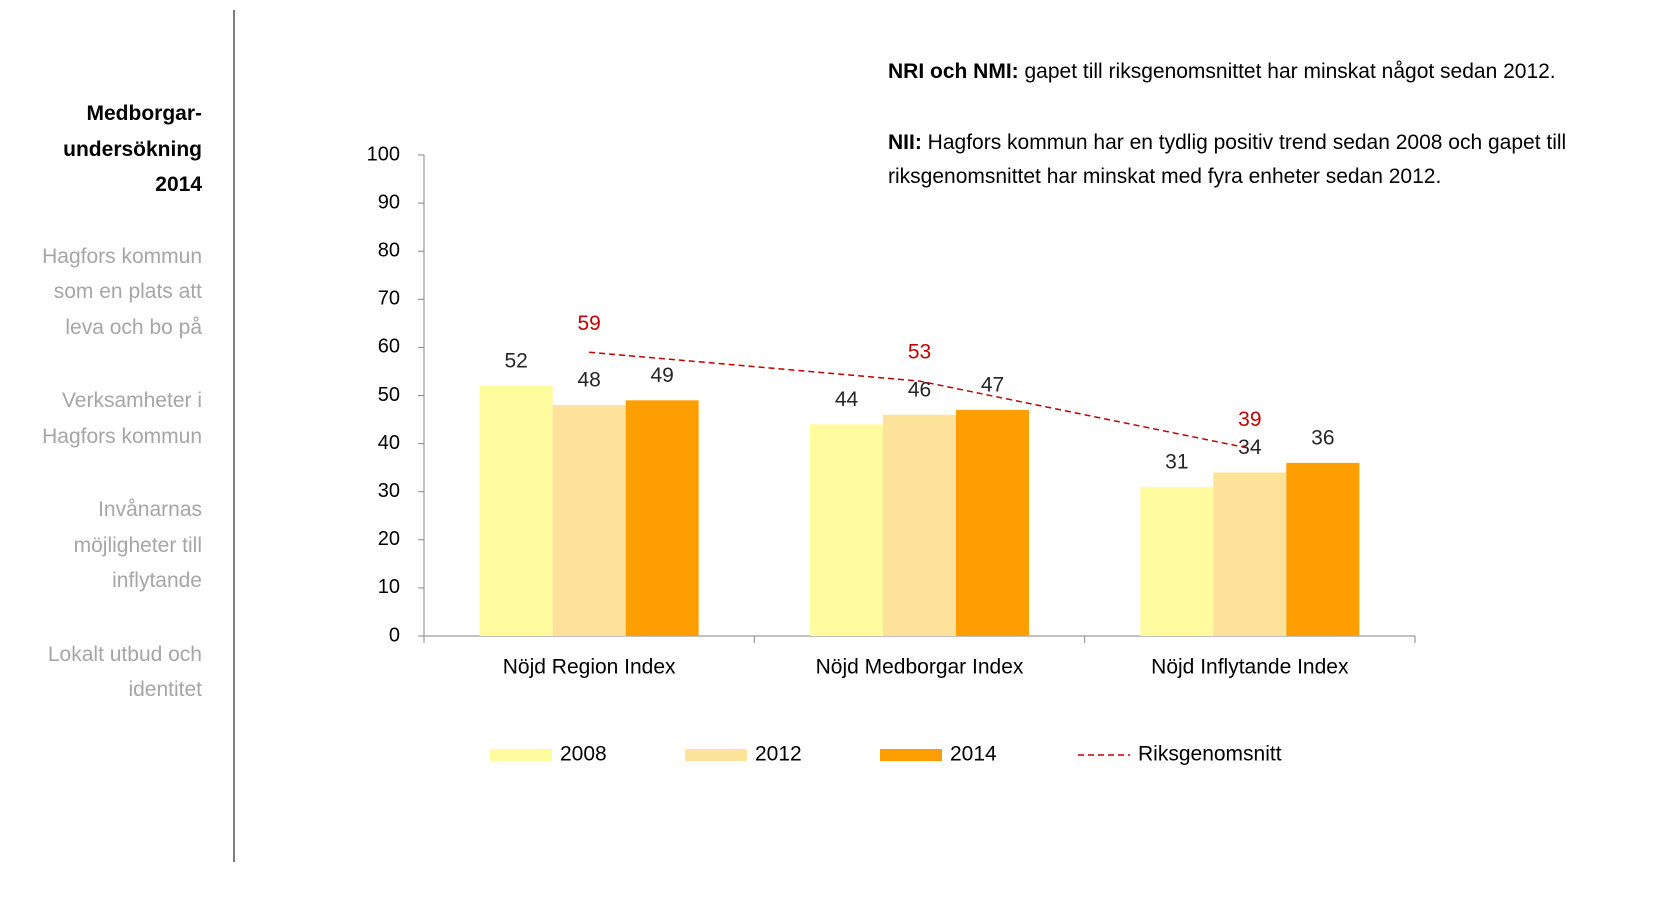 The image size is (1664, 917). What do you see at coordinates (132, 149) in the screenshot?
I see `sidebar-title: Medborgar-undersökning 2014` at bounding box center [132, 149].